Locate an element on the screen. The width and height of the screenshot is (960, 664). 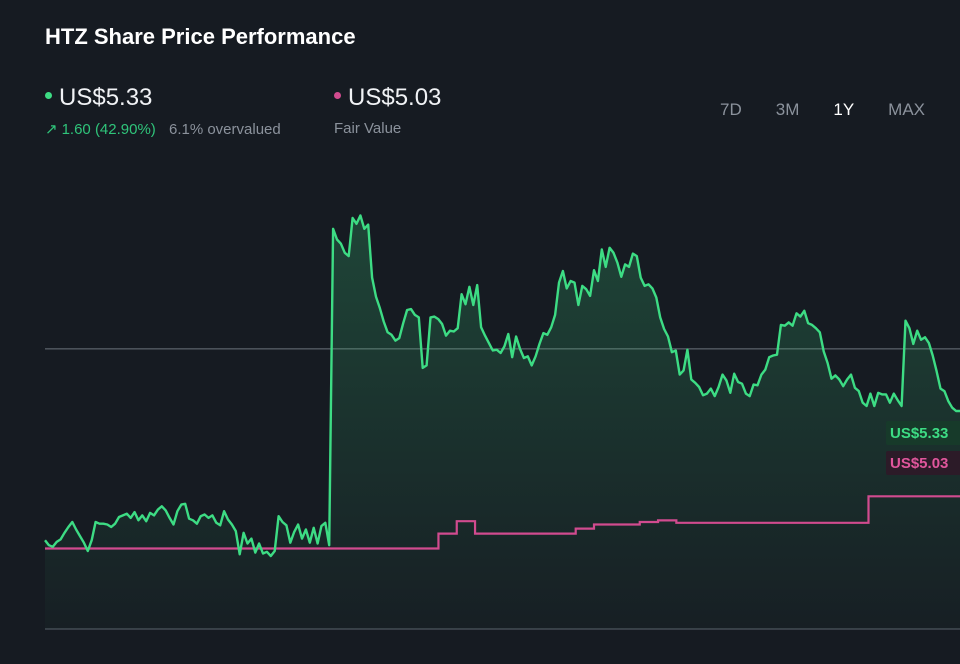
arrow-up-right-icon: ↗ is located at coordinates (51, 129).